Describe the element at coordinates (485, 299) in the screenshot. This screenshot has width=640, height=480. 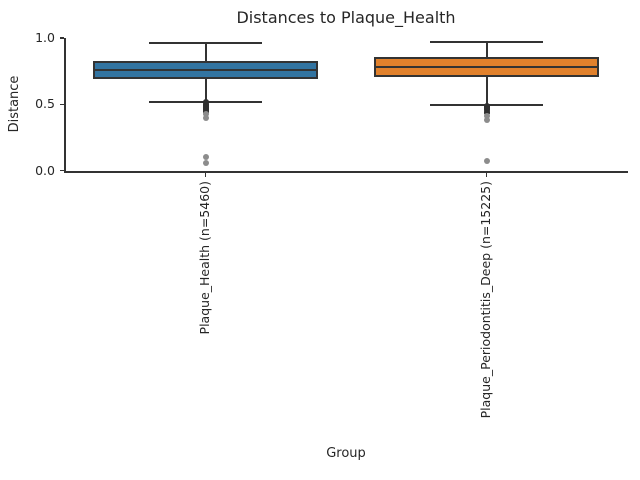
I see `x-tick-label: Plaque_Periodontitis_Deep (n=15225)` at that location.